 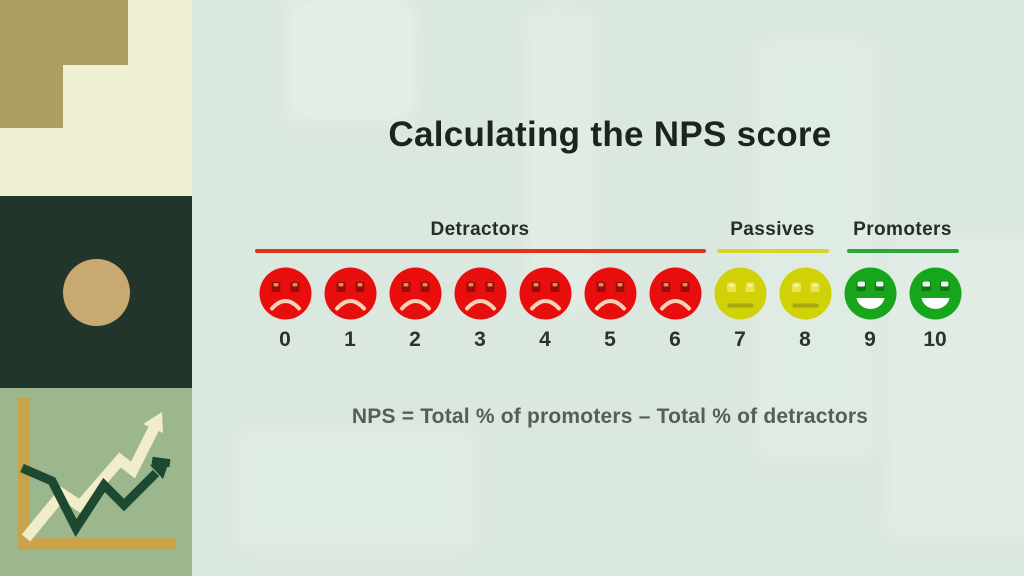 I want to click on growth-chart-illustration, so click(x=96, y=482).